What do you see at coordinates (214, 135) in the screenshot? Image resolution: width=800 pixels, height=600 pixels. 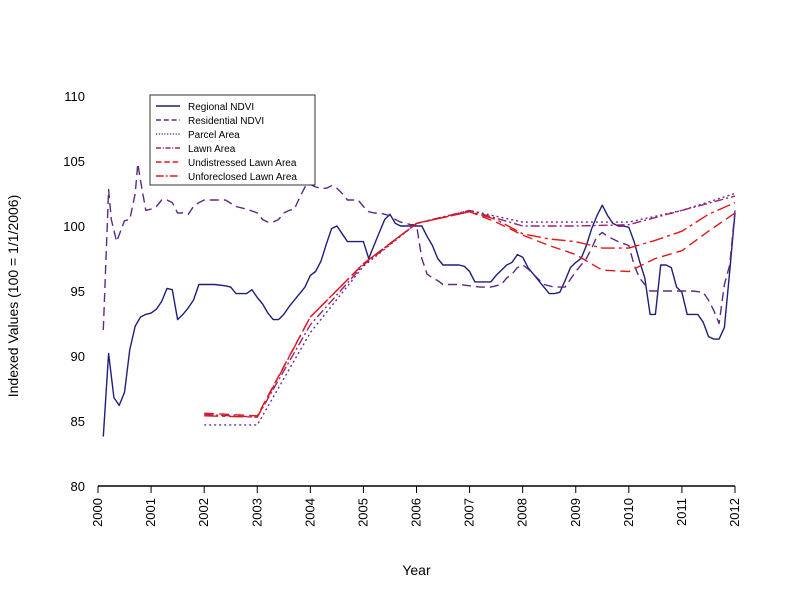 I see `legend-label: Parcel Area` at bounding box center [214, 135].